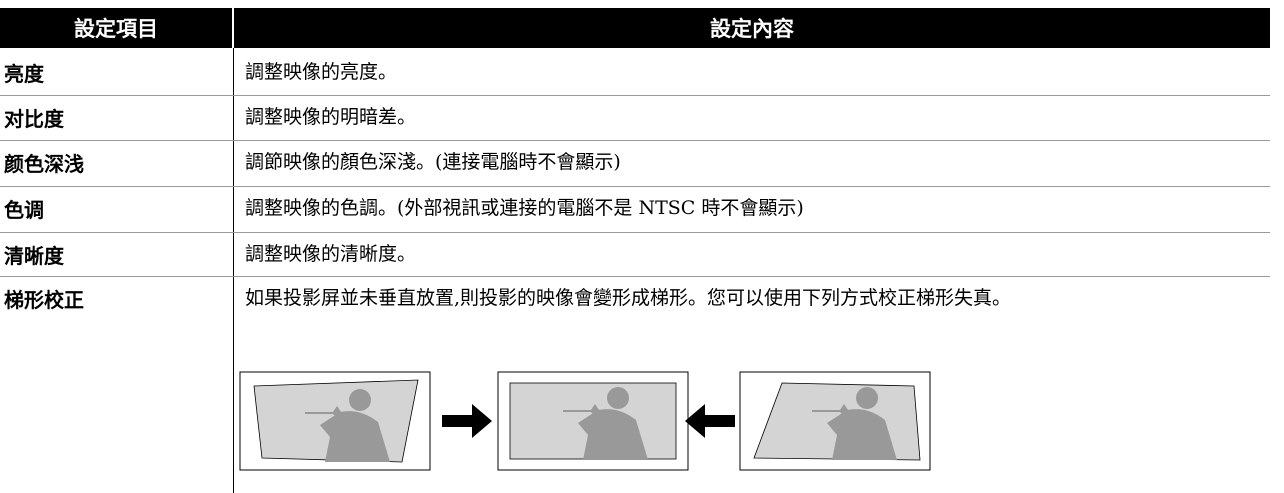 The height and width of the screenshot is (493, 1284). Describe the element at coordinates (24, 210) in the screenshot. I see `row-label: 色调` at that location.